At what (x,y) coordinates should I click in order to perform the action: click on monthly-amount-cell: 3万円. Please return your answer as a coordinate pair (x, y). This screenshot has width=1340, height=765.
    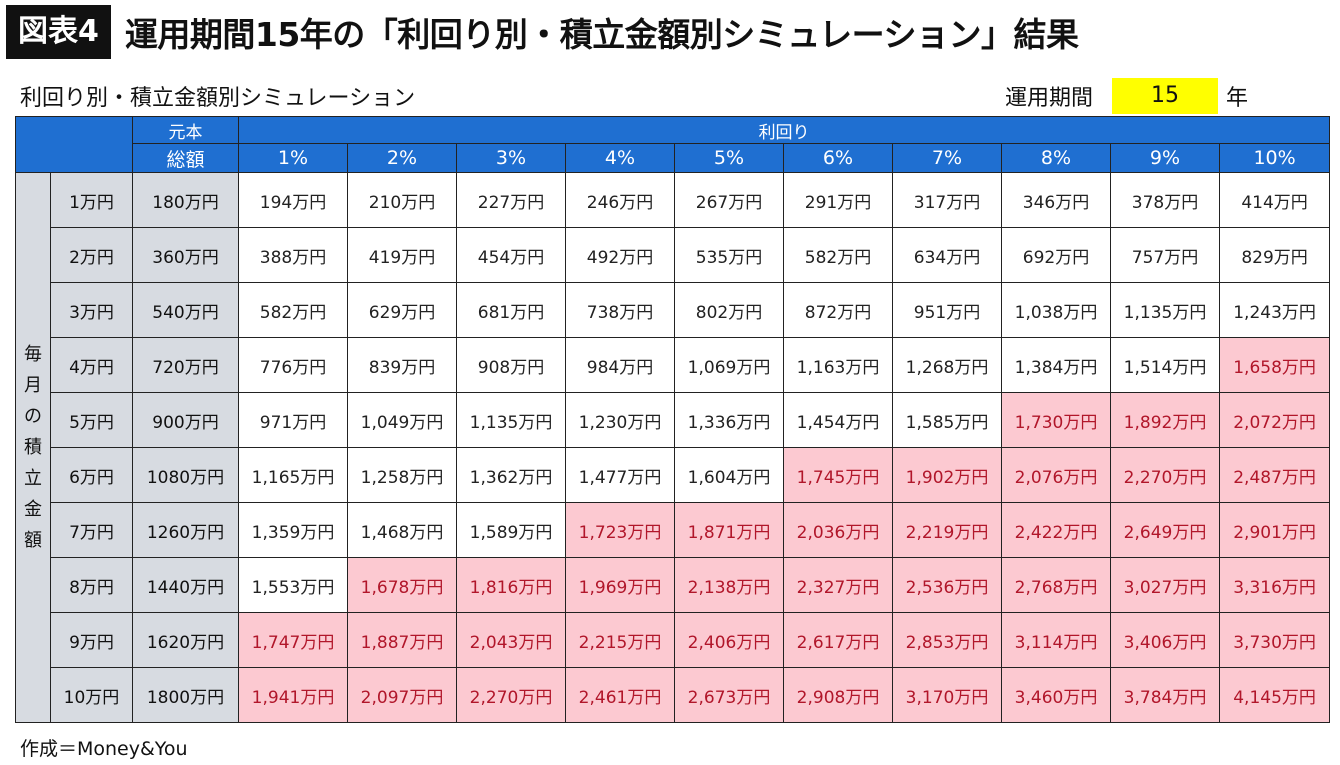
    Looking at the image, I should click on (91, 310).